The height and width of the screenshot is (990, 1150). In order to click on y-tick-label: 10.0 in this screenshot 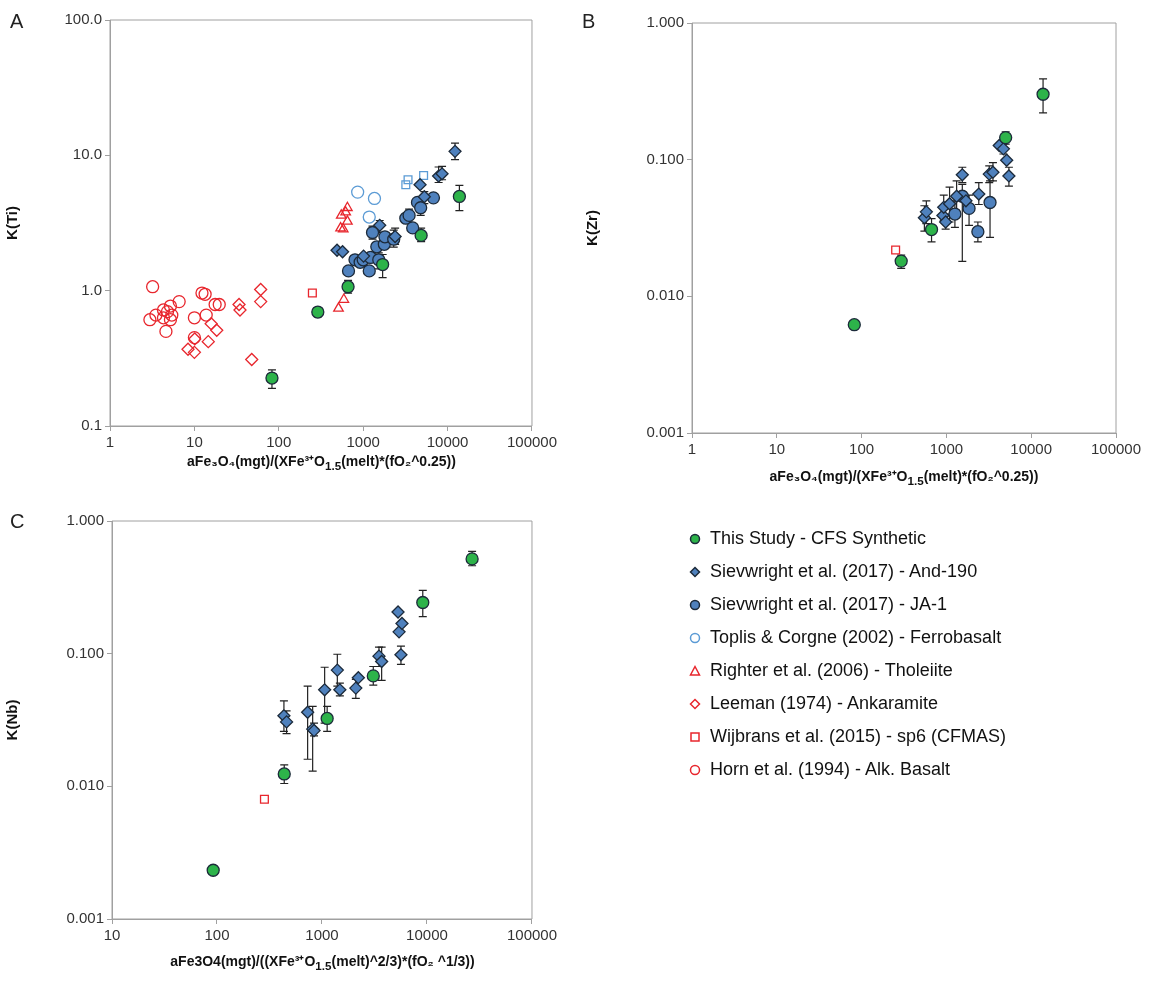, I will do `click(87, 154)`.